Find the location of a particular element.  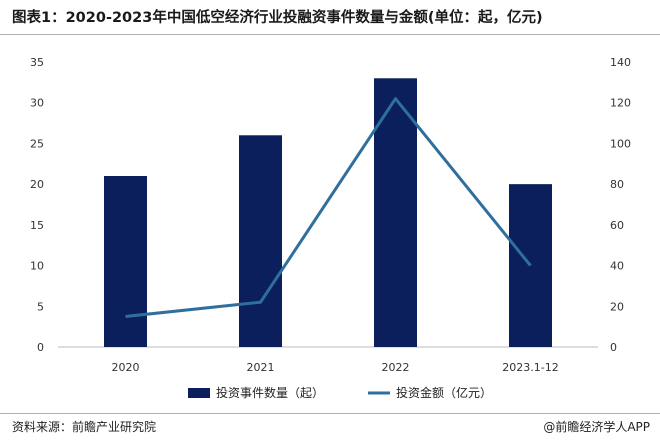

legend-line-label: 投资金额（亿元） is located at coordinates (444, 392).